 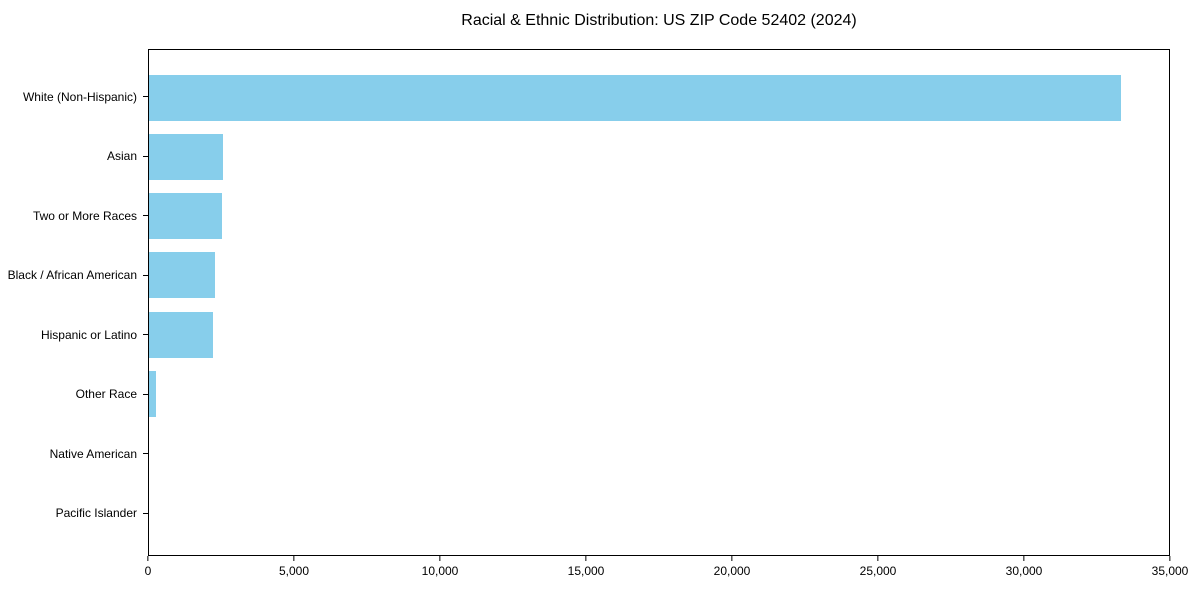 I want to click on y-label-row: Native American, so click(x=74, y=454).